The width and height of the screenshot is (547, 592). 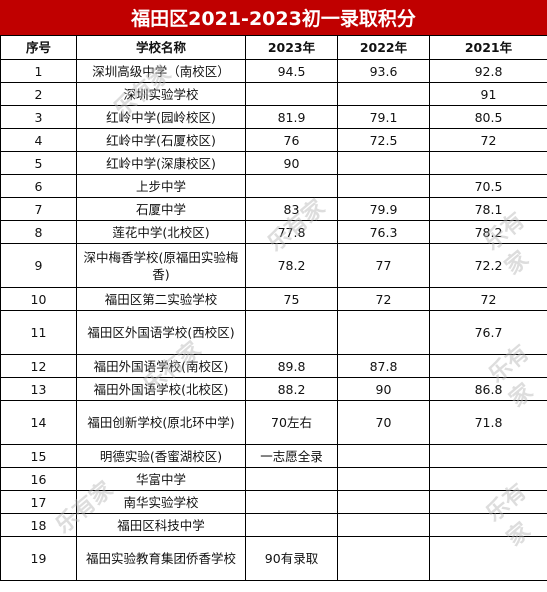 What do you see at coordinates (38, 94) in the screenshot?
I see `cell-no: 2` at bounding box center [38, 94].